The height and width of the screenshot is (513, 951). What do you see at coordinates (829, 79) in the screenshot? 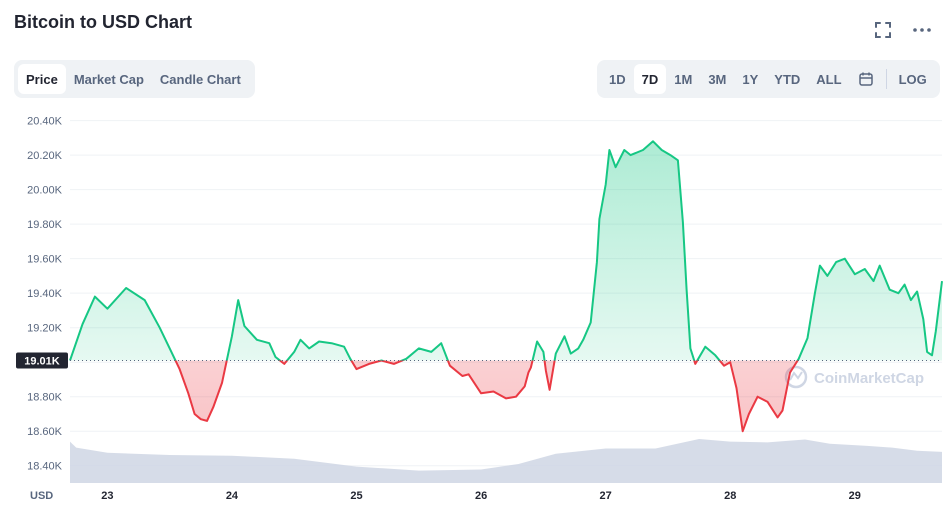
I see `tab-range-all: ALL` at bounding box center [829, 79].